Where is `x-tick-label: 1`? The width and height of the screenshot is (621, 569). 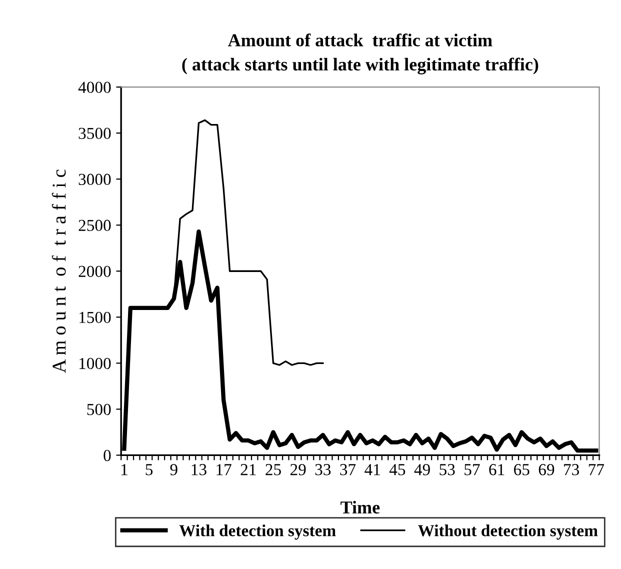 x-tick-label: 1 is located at coordinates (125, 470).